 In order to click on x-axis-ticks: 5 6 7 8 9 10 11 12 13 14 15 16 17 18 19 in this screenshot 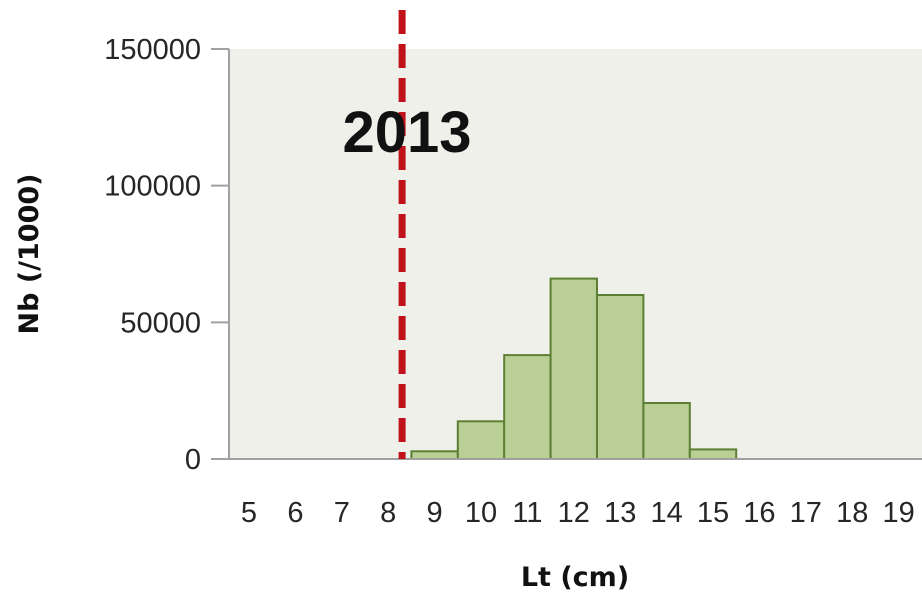, I will do `click(578, 513)`.